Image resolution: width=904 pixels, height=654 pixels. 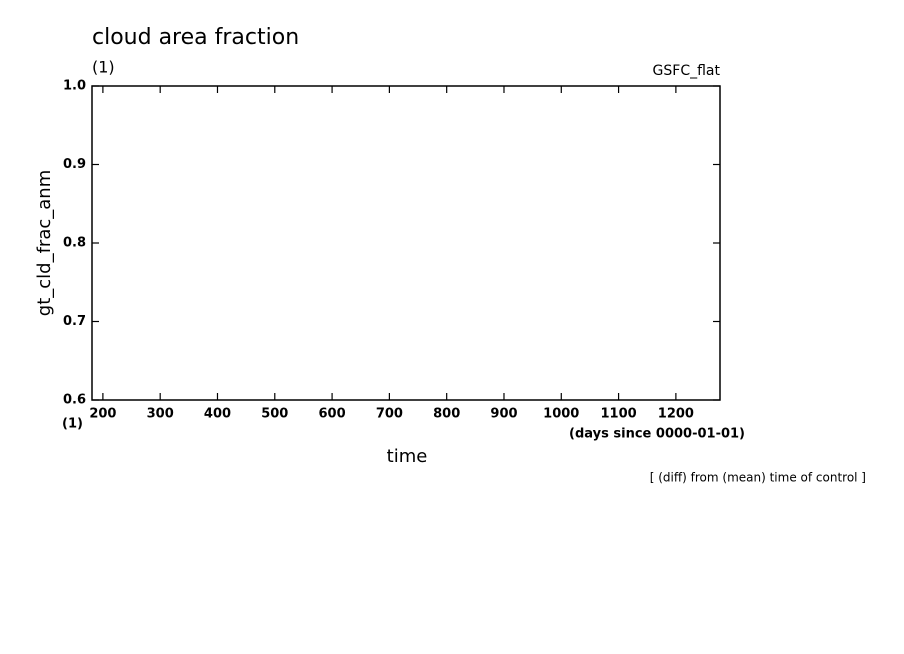 What do you see at coordinates (758, 478) in the screenshot?
I see `note: [ (diff) from (mean) time of control ]` at bounding box center [758, 478].